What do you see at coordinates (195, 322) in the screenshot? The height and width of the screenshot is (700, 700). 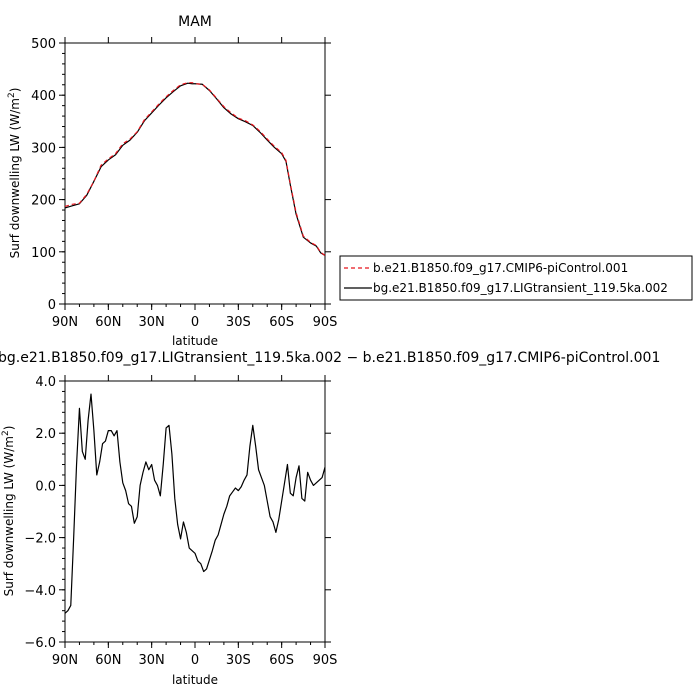 I see `top-x-tick-label: 0` at bounding box center [195, 322].